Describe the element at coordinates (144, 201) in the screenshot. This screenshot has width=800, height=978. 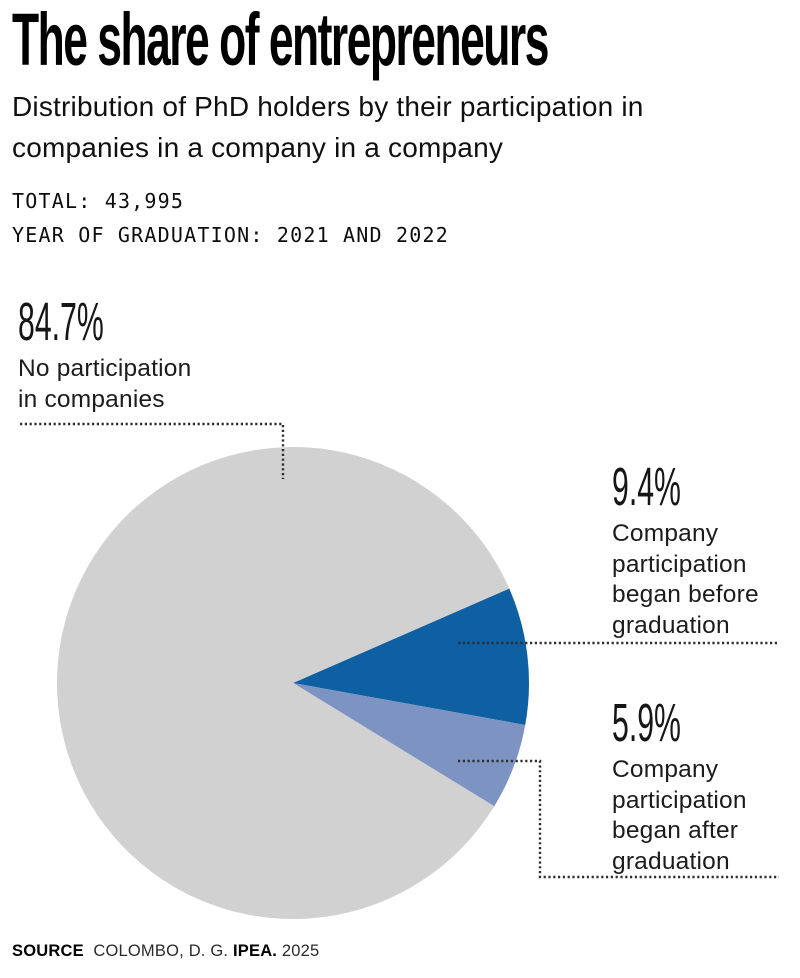
I see `total-value: 43,995` at that location.